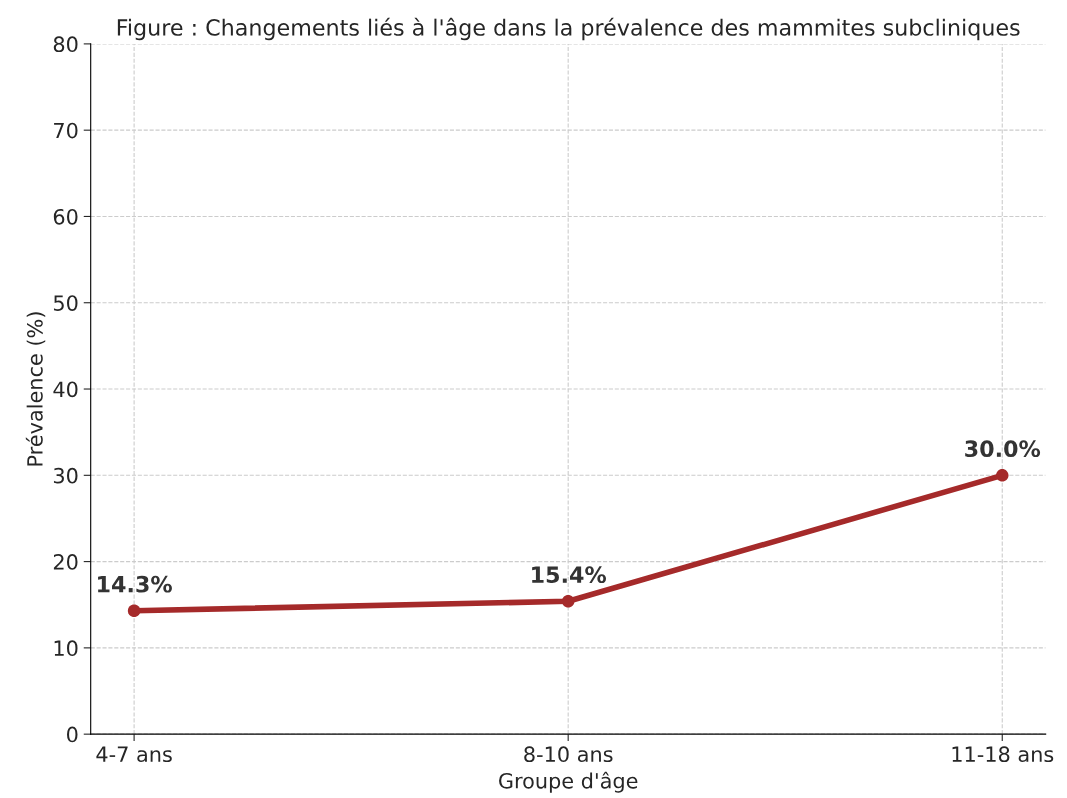  Describe the element at coordinates (66, 130) in the screenshot. I see `y-tick-label: 70` at that location.